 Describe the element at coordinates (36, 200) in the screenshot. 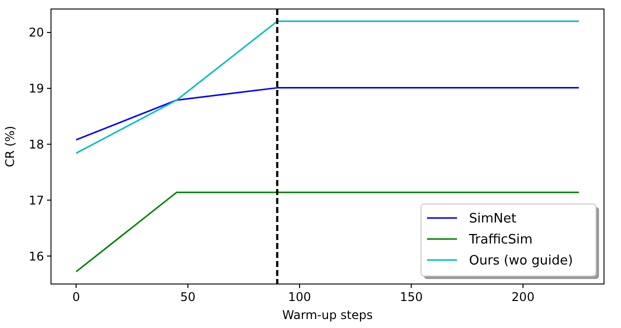

I see `y-tick-label: 17` at that location.